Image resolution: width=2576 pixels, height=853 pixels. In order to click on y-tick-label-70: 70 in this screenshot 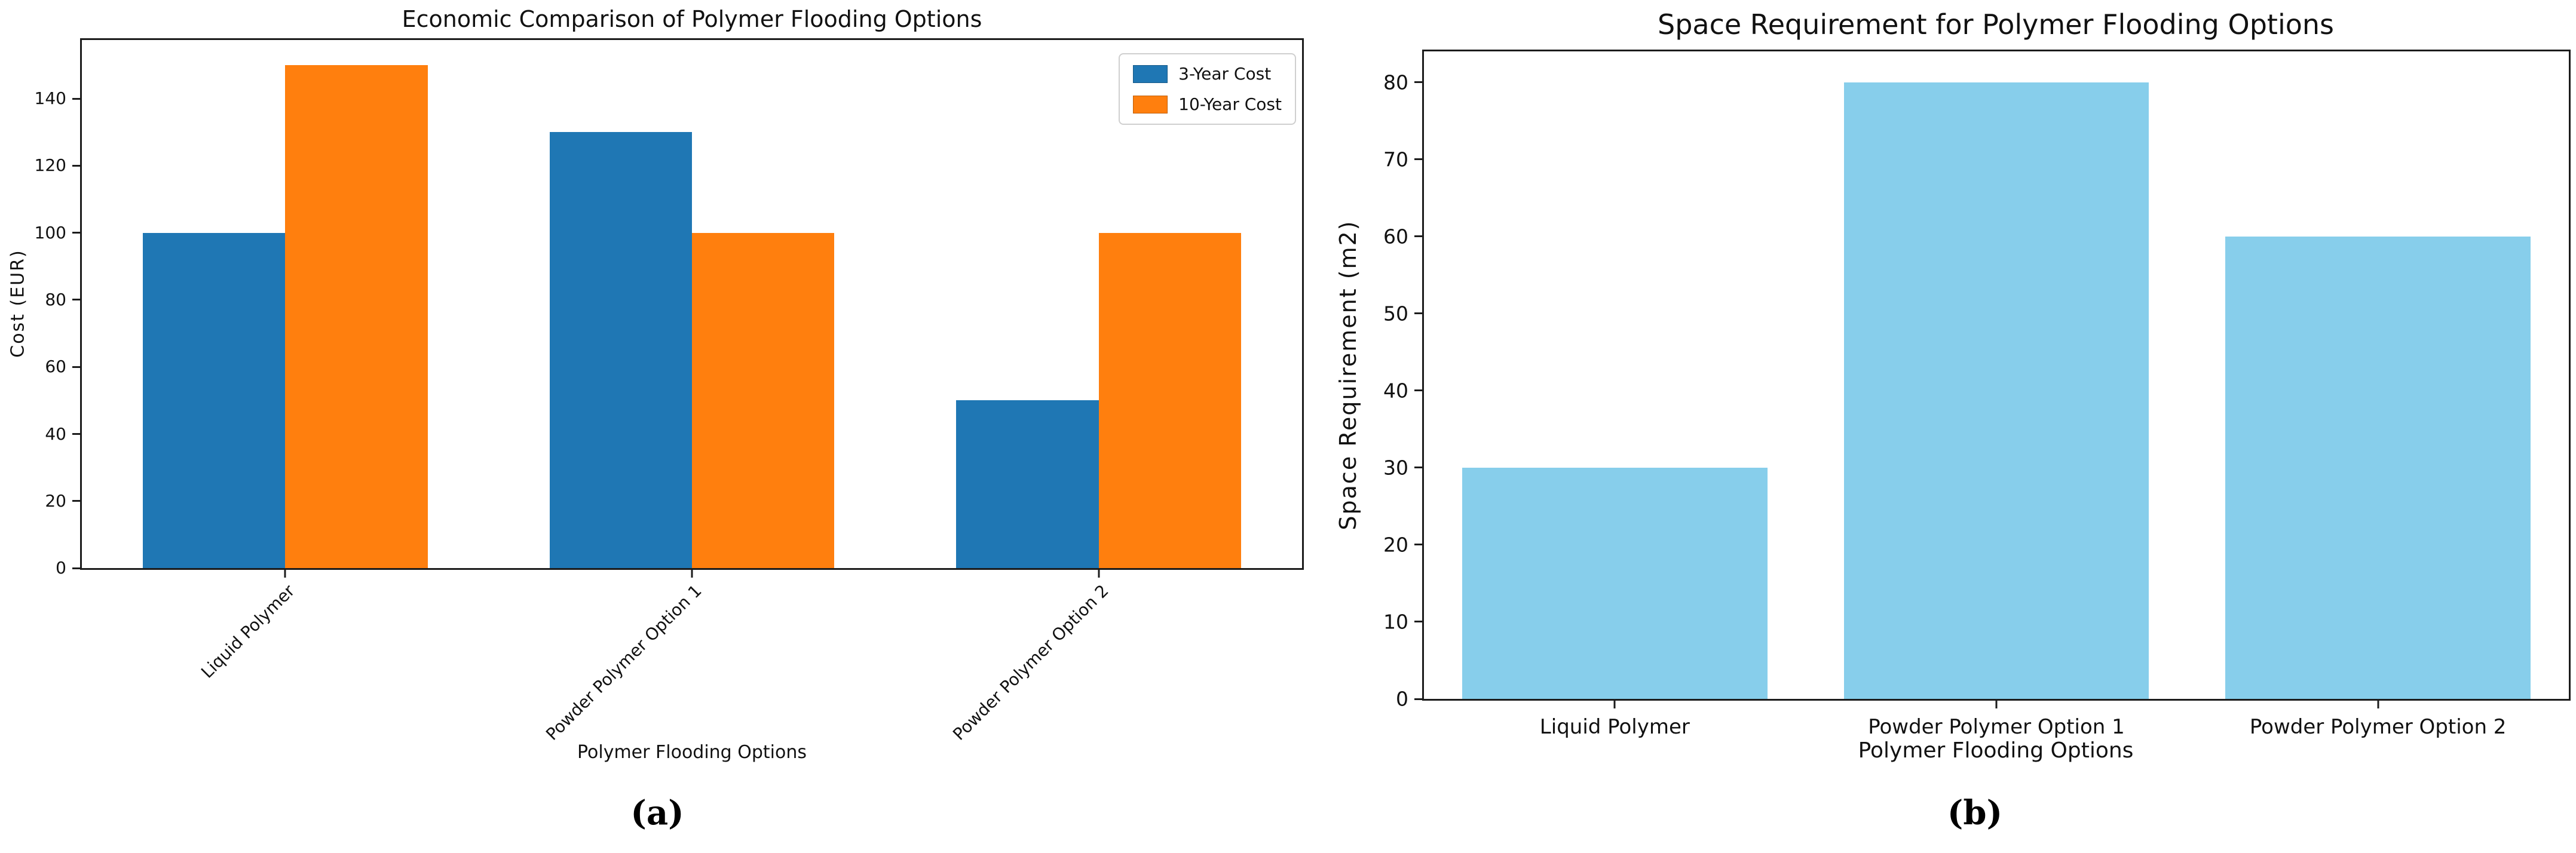, I will do `click(1395, 159)`.